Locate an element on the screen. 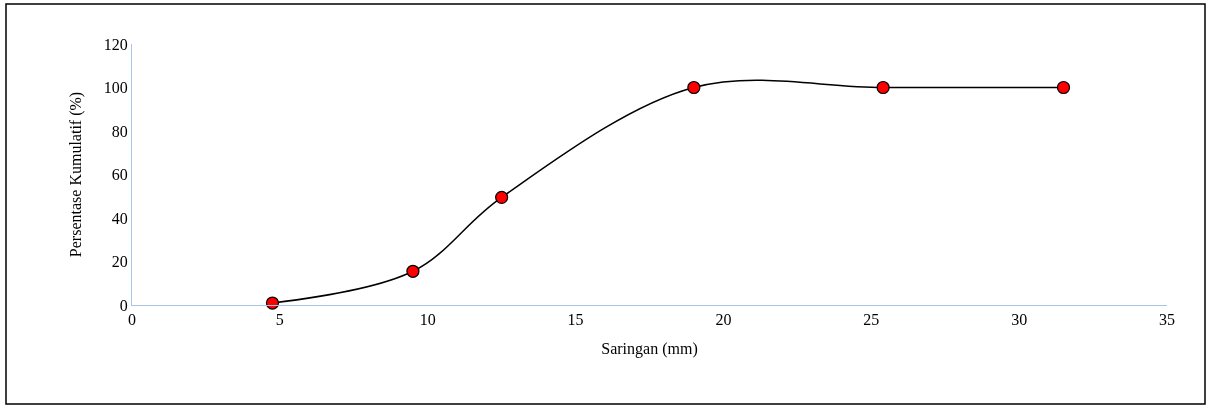 The image size is (1209, 408). y-tick-label: 20 is located at coordinates (119, 262).